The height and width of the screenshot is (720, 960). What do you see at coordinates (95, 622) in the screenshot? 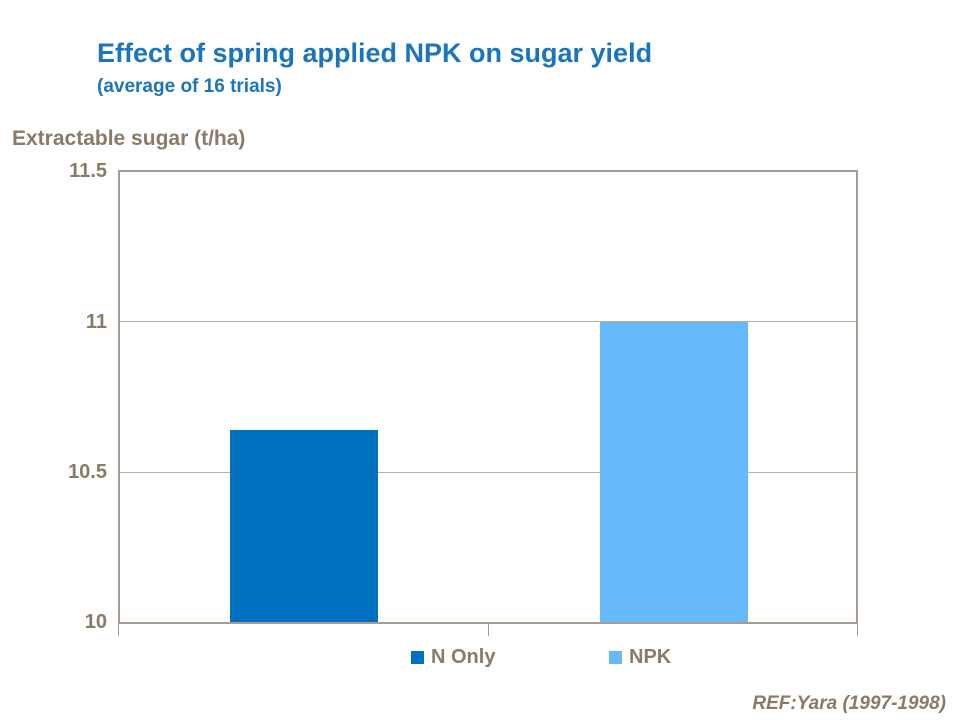
I see `y-tick-label-10: 10` at bounding box center [95, 622].